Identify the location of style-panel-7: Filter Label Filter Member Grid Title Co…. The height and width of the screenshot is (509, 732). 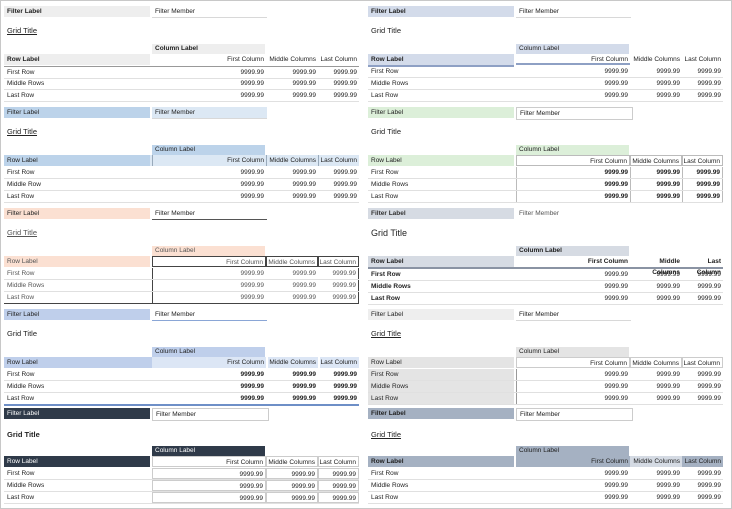
(181, 359).